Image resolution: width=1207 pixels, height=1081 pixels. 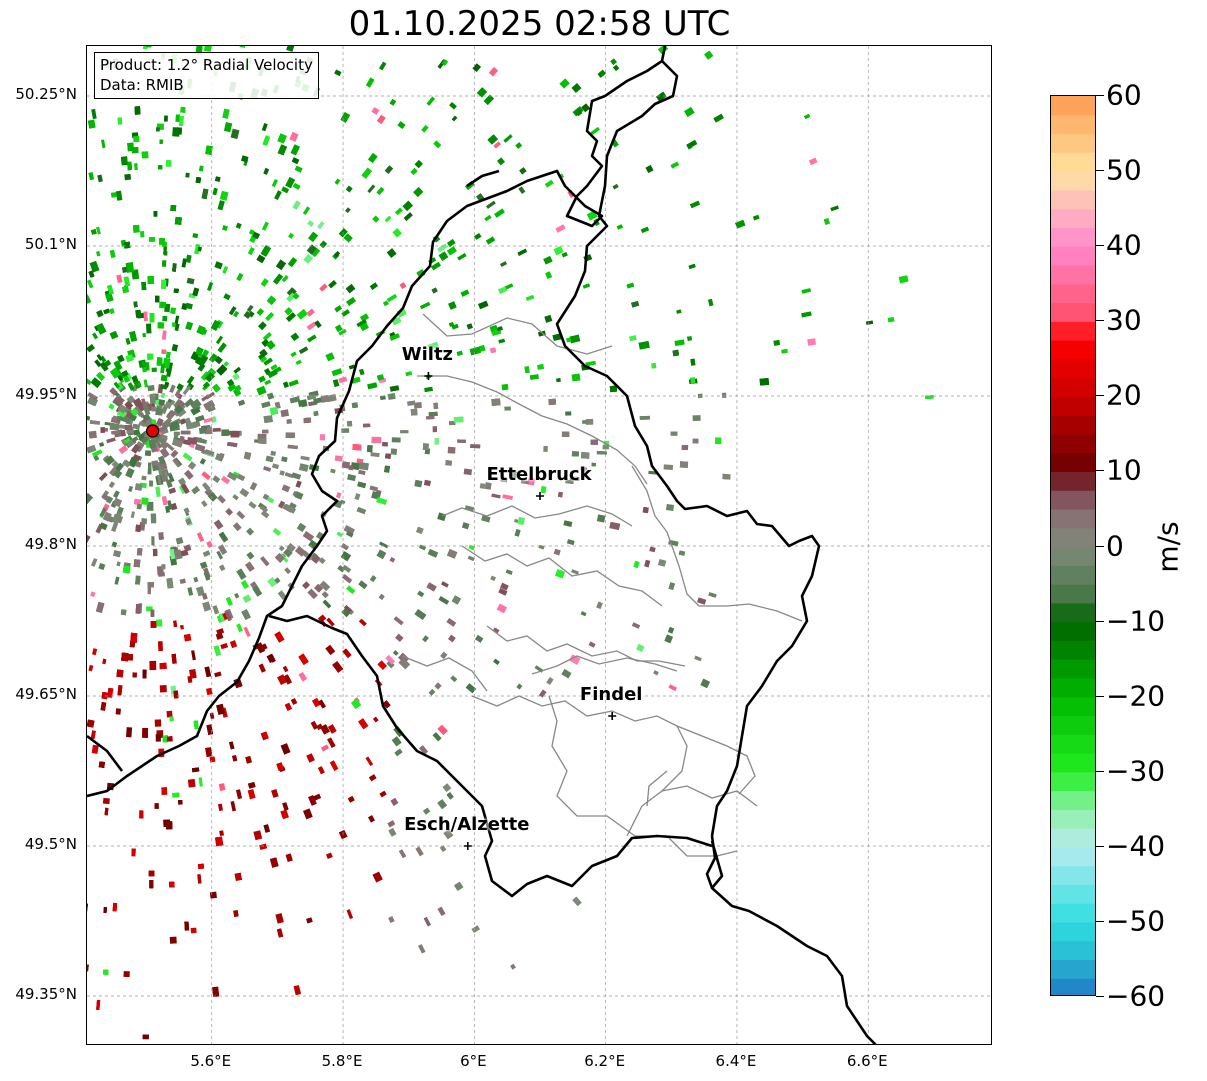 What do you see at coordinates (1124, 395) in the screenshot?
I see `colorbar-tick-label: 20` at bounding box center [1124, 395].